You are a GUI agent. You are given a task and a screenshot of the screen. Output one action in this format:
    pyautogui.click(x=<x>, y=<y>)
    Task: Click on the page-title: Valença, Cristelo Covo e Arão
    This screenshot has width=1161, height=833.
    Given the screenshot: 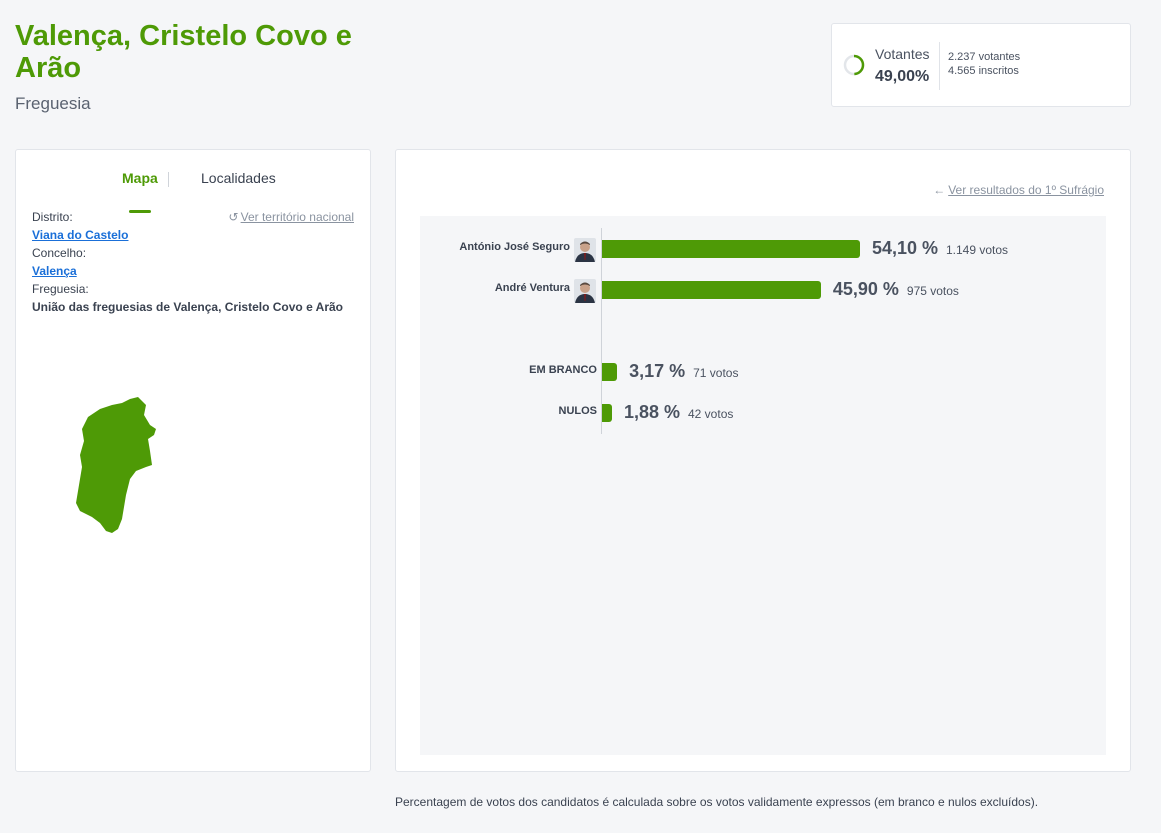 What is the action you would take?
    pyautogui.click(x=183, y=52)
    